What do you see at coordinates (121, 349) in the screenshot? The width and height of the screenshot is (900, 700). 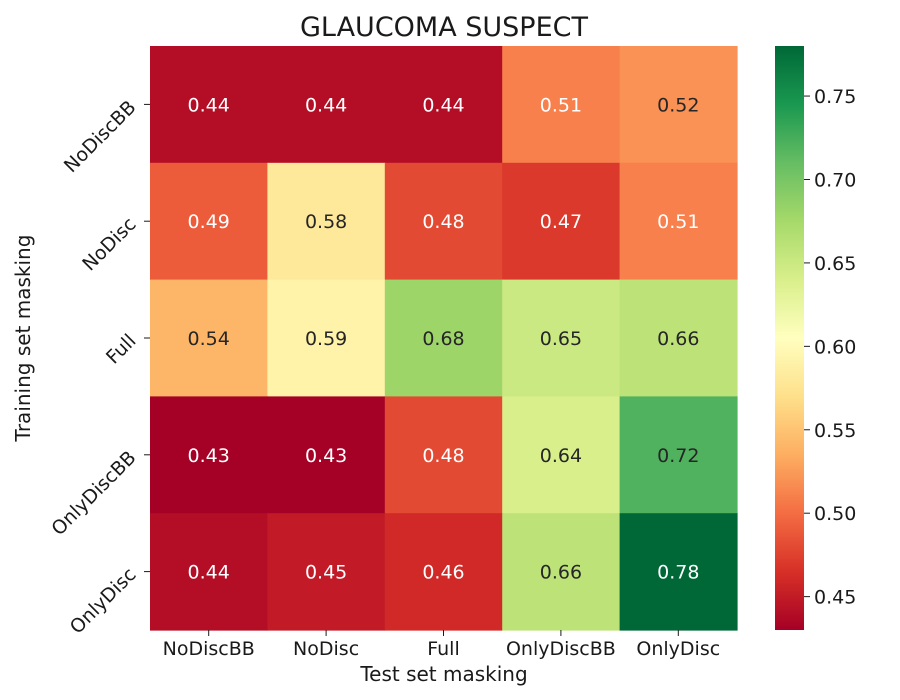 I see `y-tick-label: Full` at bounding box center [121, 349].